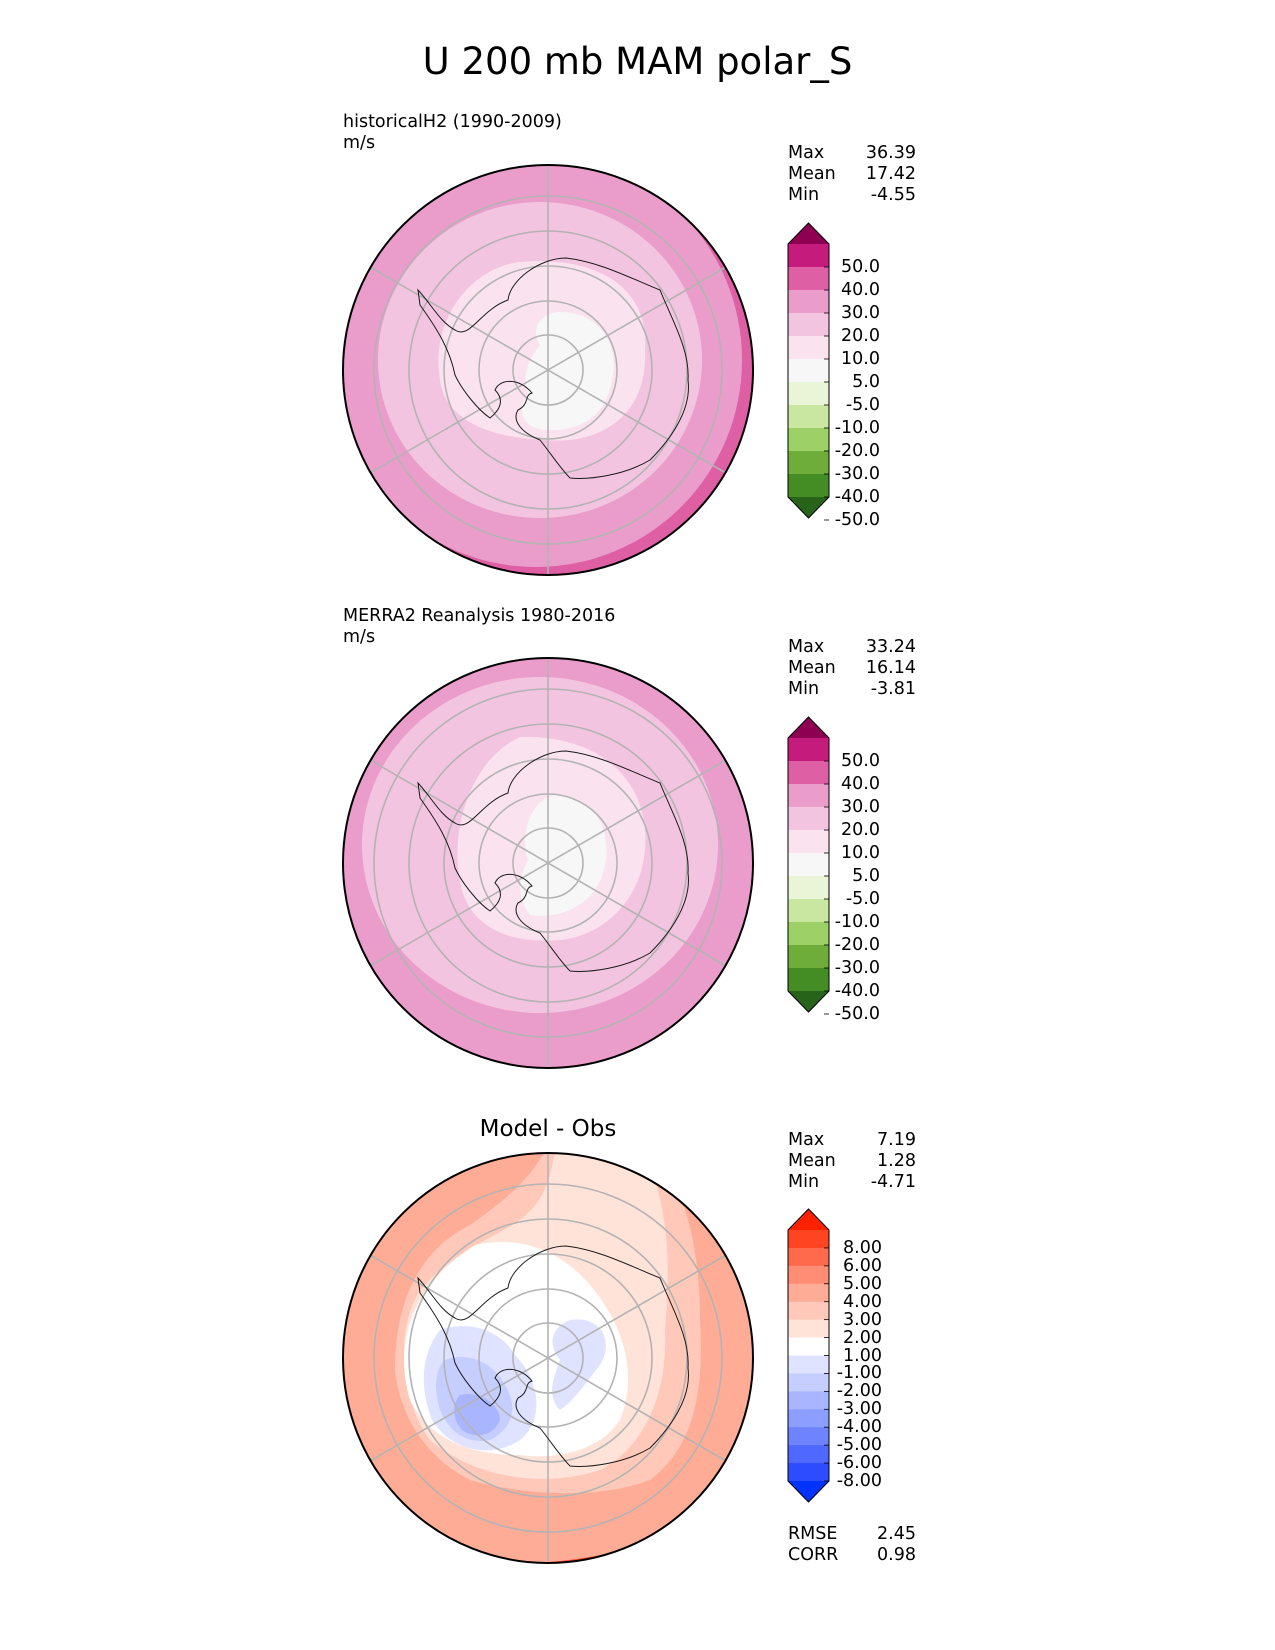 The image size is (1275, 1650). Describe the element at coordinates (804, 195) in the screenshot. I see `panel-1-min-label: Min` at that location.